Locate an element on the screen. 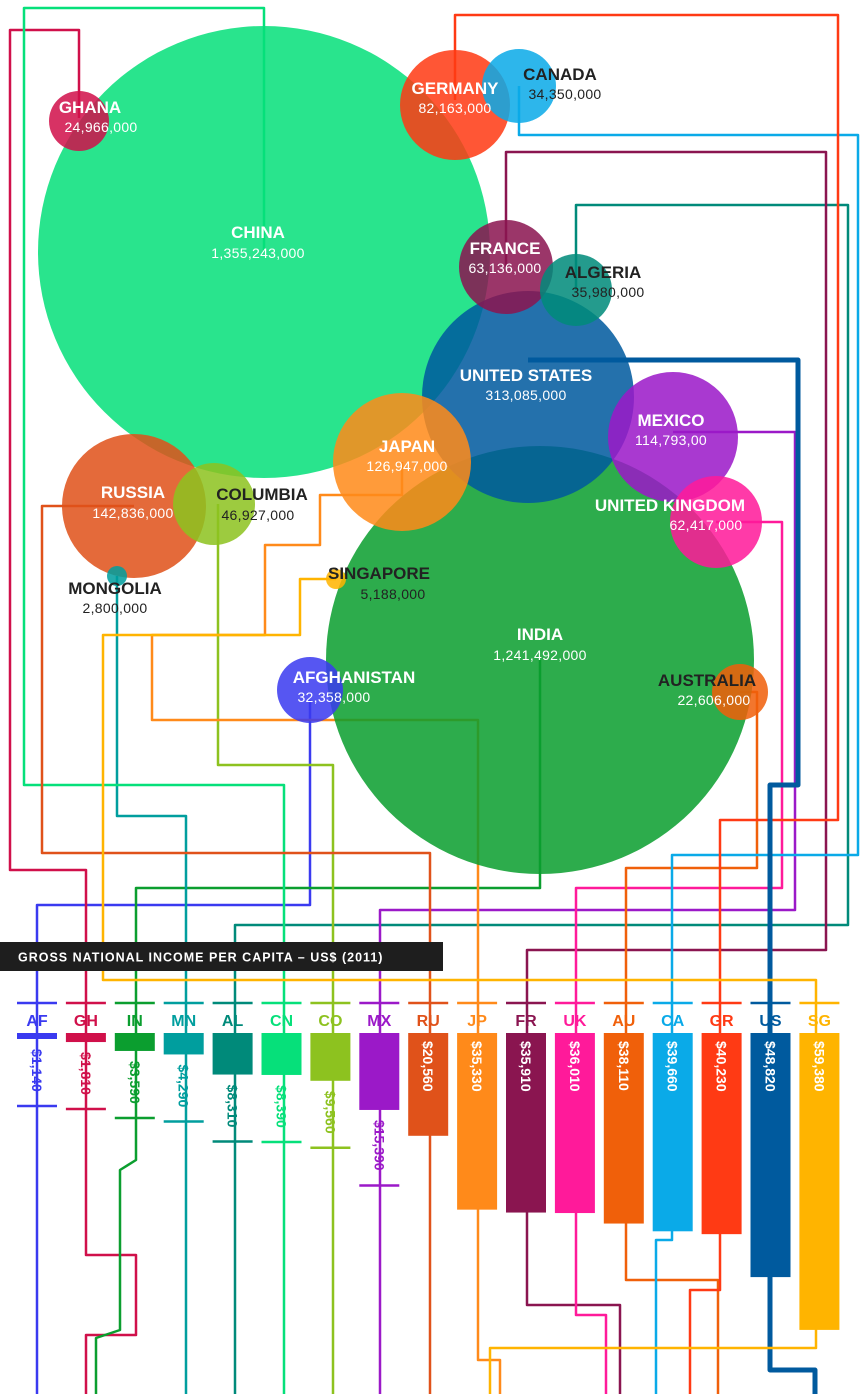 This screenshot has height=1394, width=865. country-code-fr: FR is located at coordinates (526, 1021).